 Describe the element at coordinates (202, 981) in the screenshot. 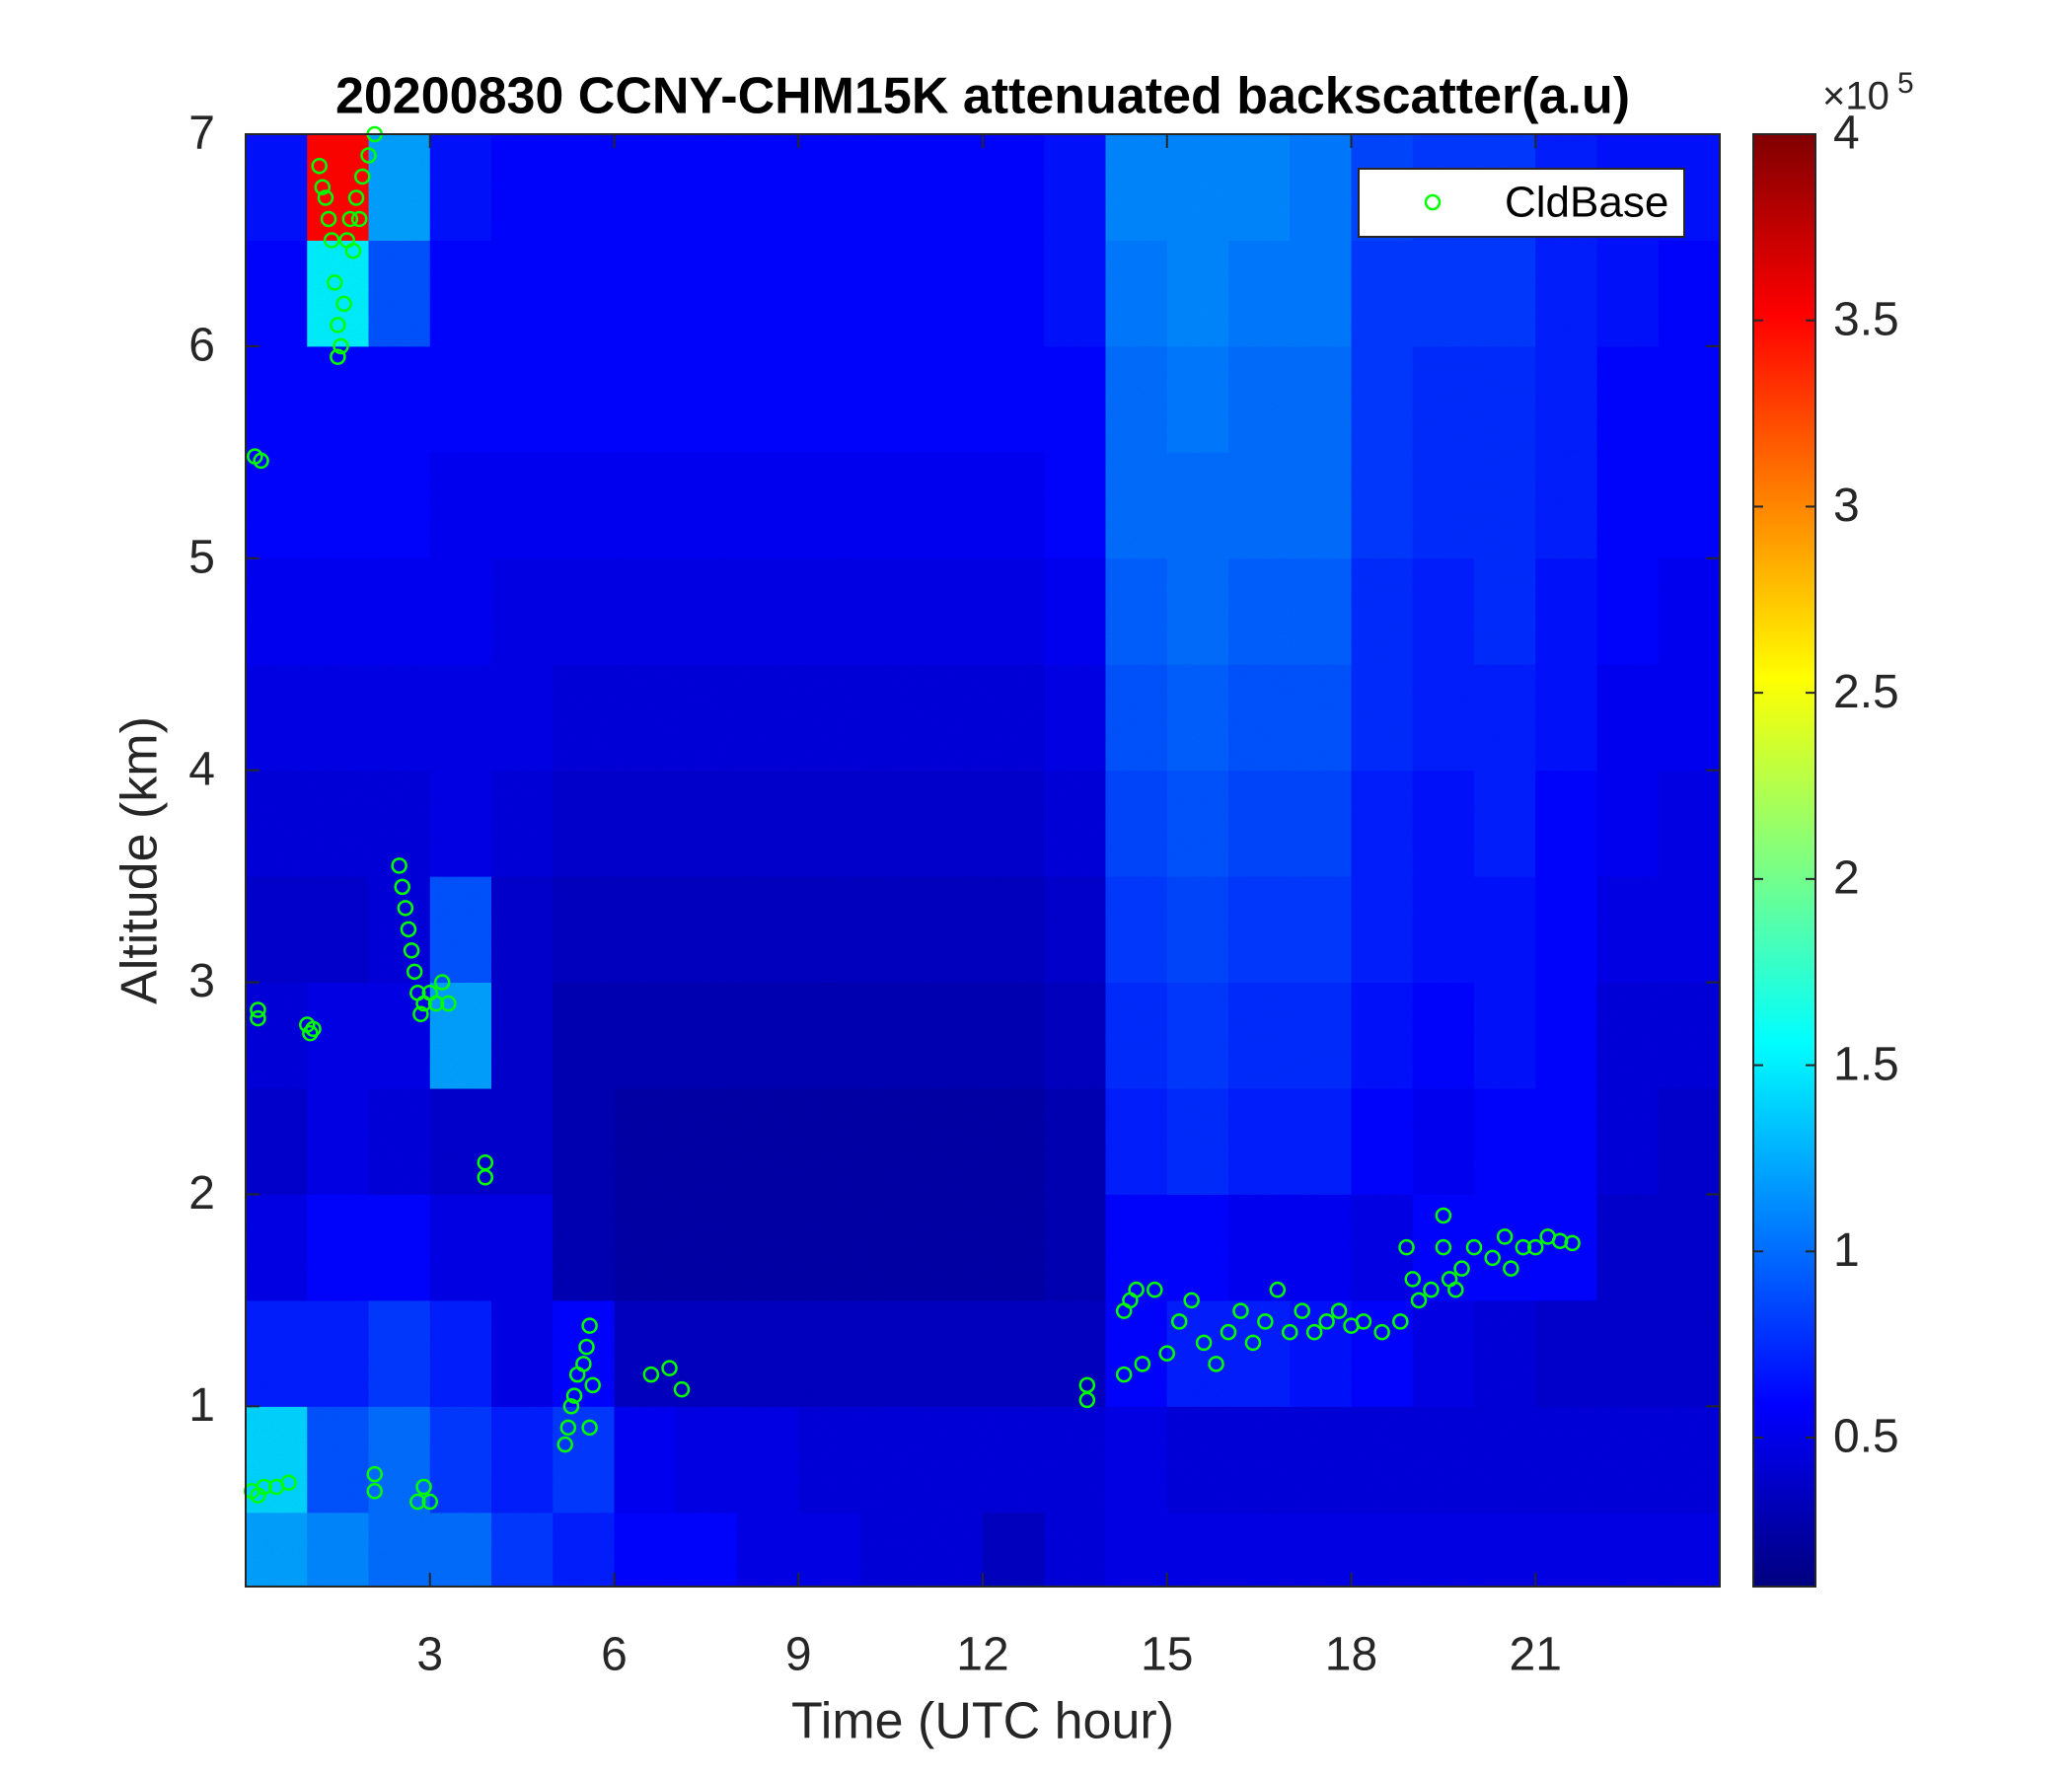

I see `y-tick-label: 3` at that location.